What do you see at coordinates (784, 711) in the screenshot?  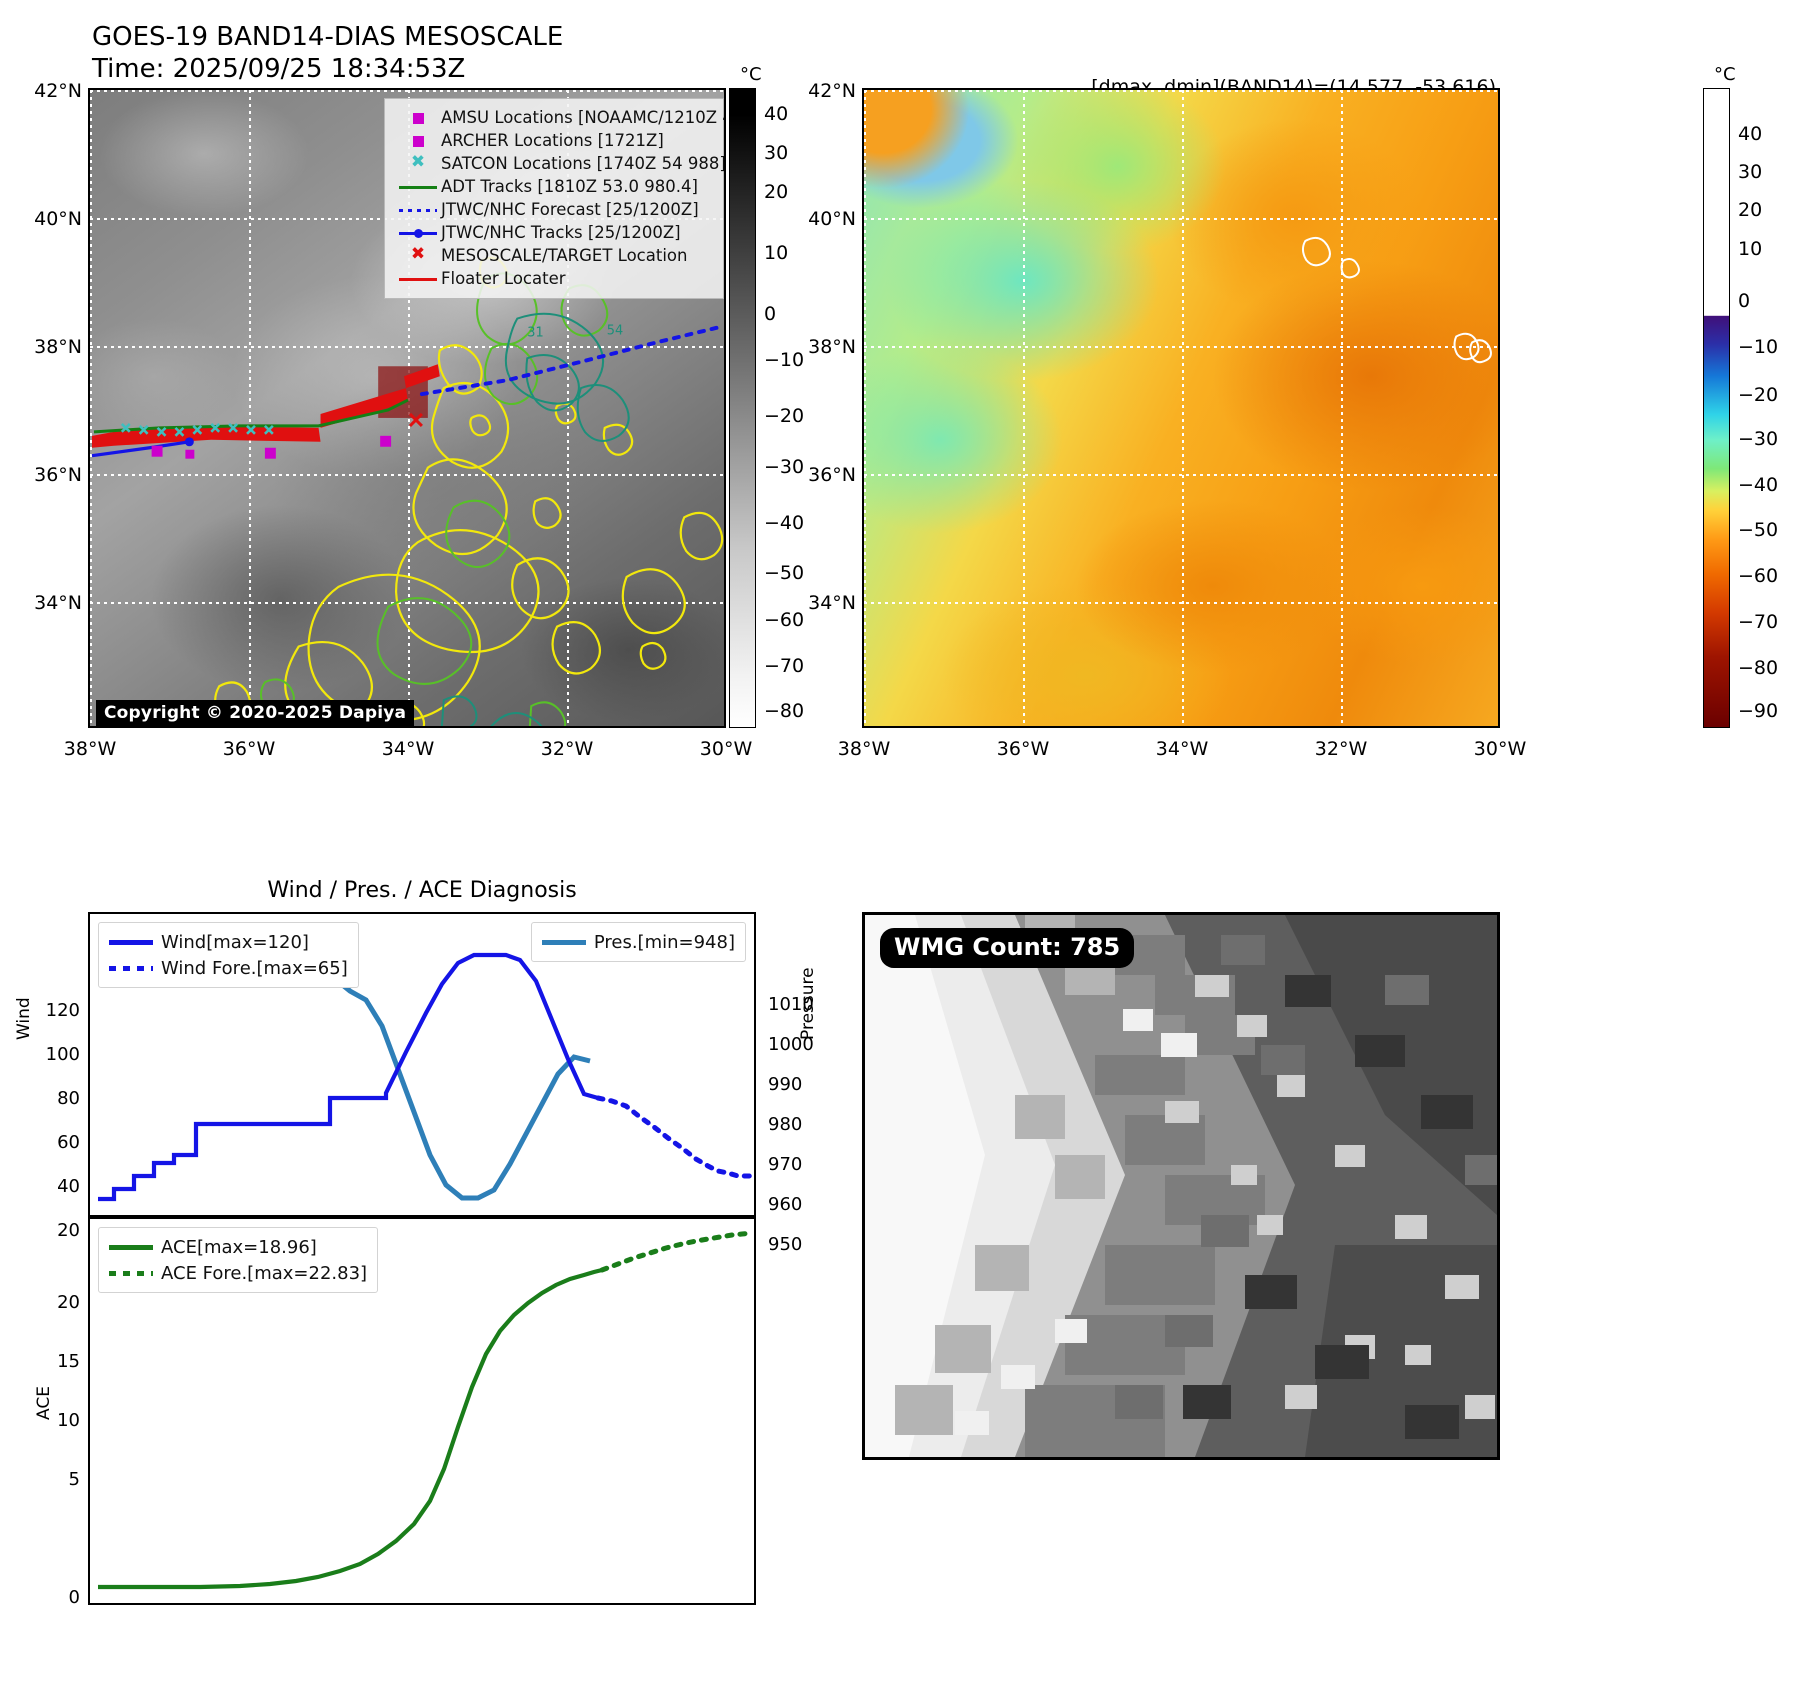 I see `cb1-tick: −80` at bounding box center [784, 711].